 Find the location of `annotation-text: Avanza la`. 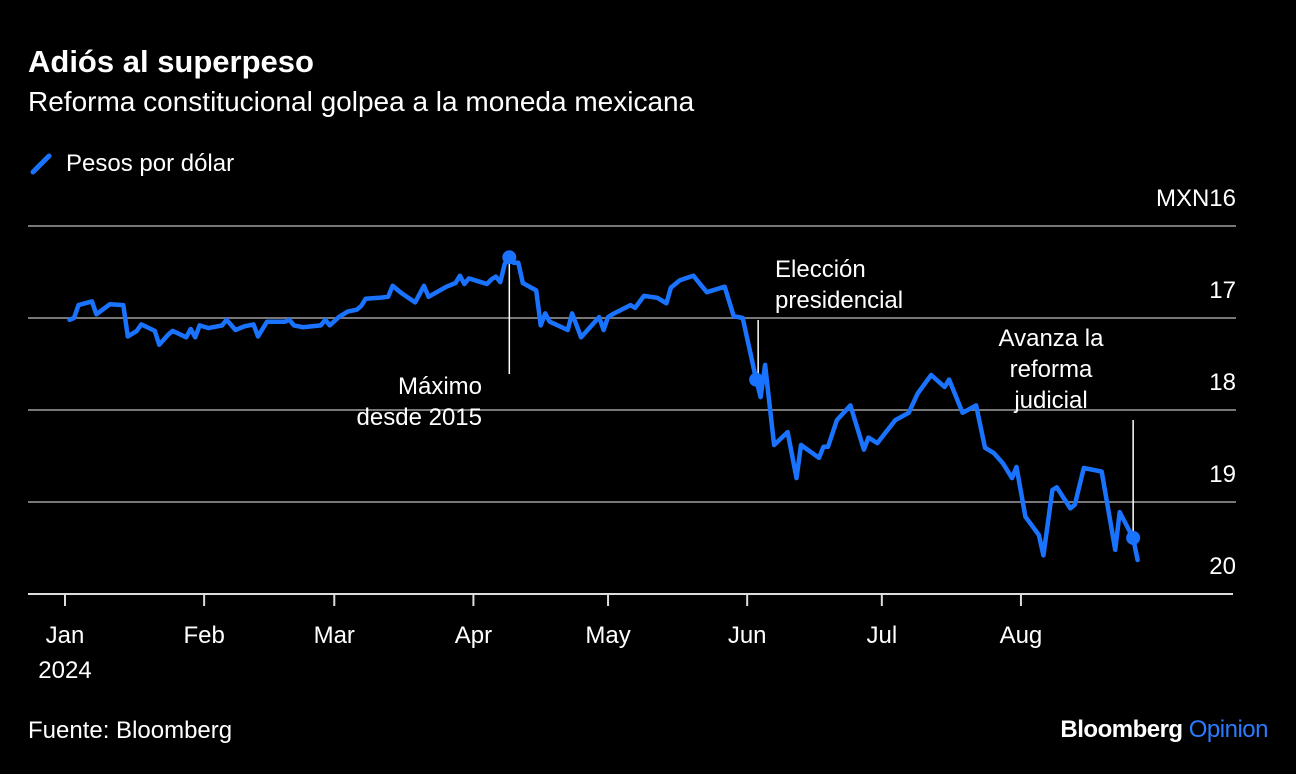

annotation-text: Avanza la is located at coordinates (1052, 338).